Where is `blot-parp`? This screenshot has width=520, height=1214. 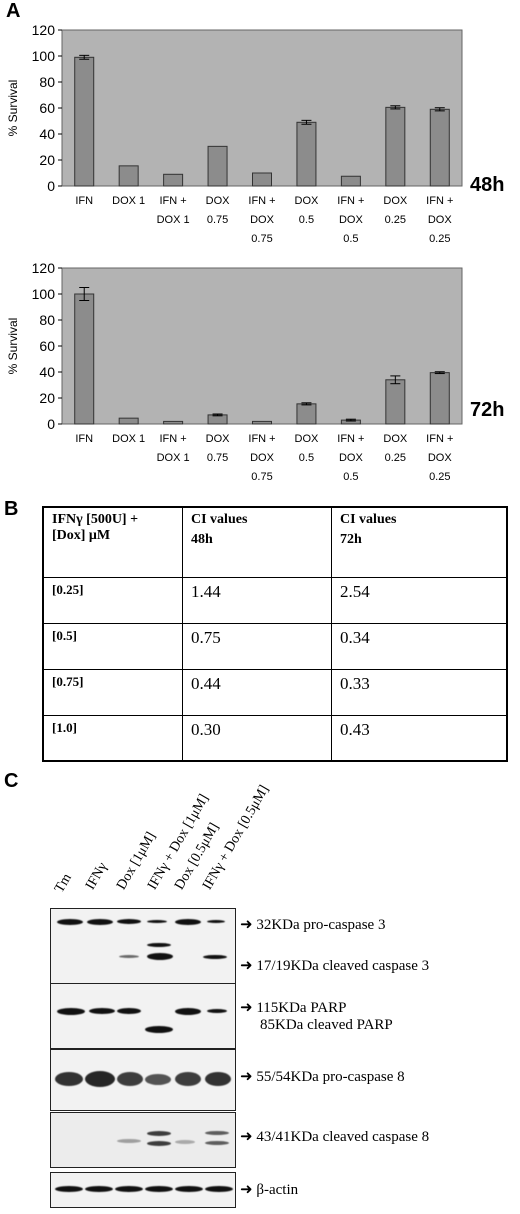
blot-parp is located at coordinates (143, 1016).